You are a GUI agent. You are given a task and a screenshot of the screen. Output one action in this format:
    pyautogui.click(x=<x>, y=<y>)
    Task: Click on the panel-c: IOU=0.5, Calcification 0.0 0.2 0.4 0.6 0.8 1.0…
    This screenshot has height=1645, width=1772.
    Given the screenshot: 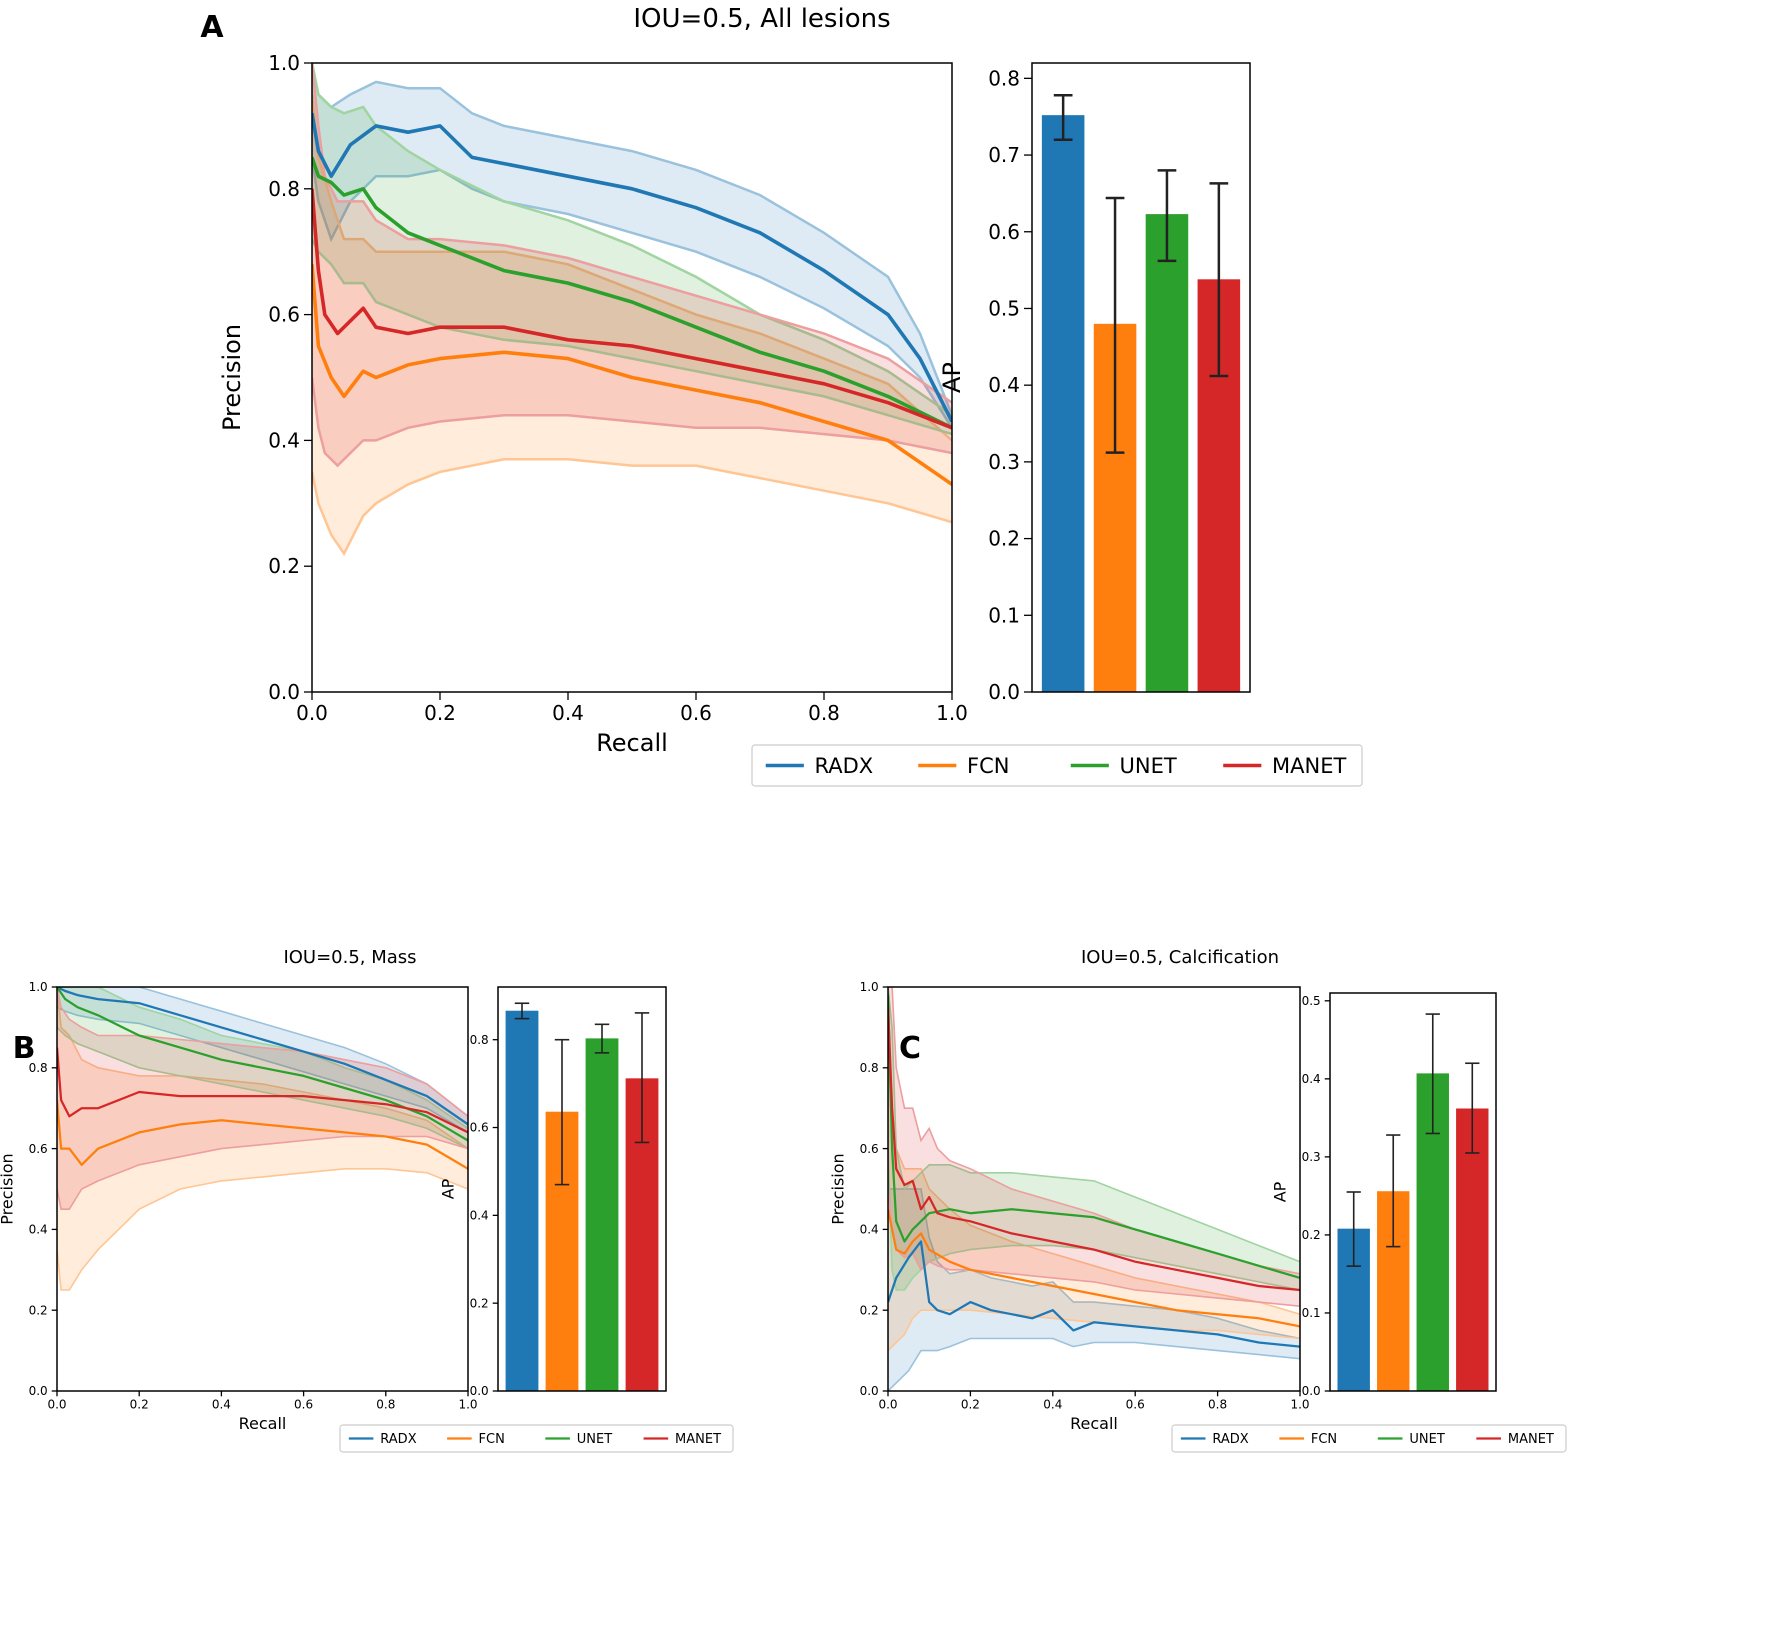 What is the action you would take?
    pyautogui.click(x=1198, y=1200)
    